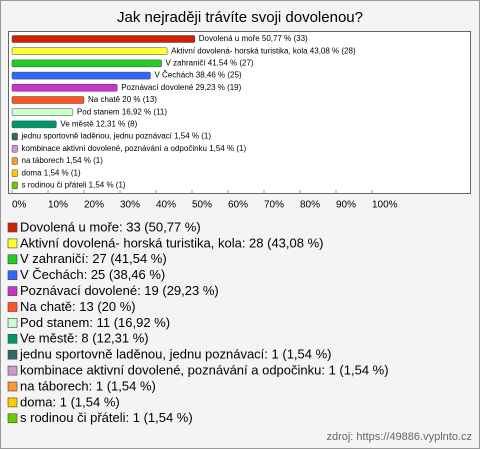 The height and width of the screenshot is (449, 480). Describe the element at coordinates (63, 160) in the screenshot. I see `value-label: na táborech 1,54 % (1)` at that location.